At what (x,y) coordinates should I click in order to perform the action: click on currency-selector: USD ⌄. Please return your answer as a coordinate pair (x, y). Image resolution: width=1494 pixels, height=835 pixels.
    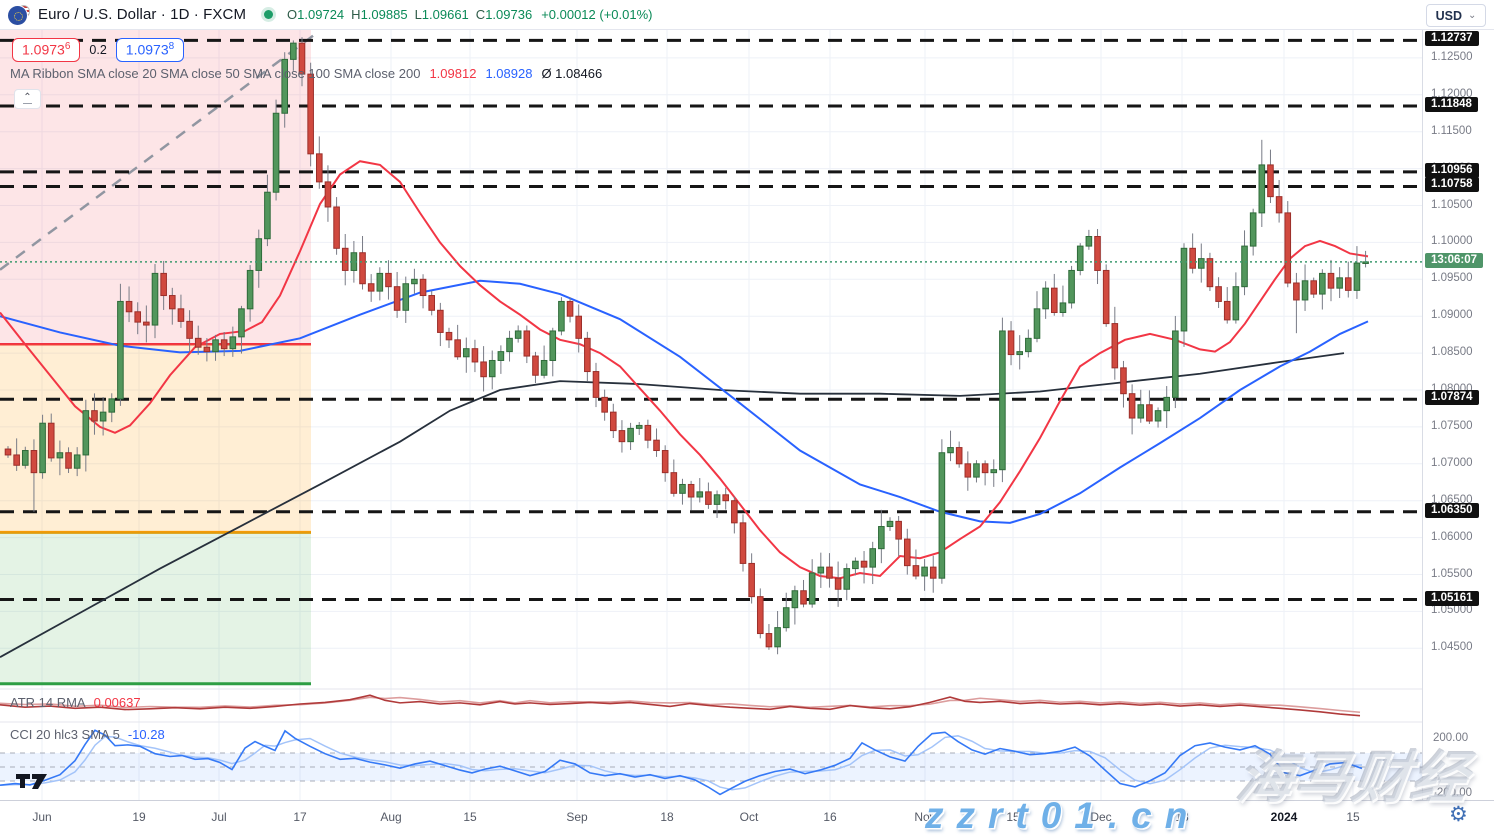
    Looking at the image, I should click on (1456, 15).